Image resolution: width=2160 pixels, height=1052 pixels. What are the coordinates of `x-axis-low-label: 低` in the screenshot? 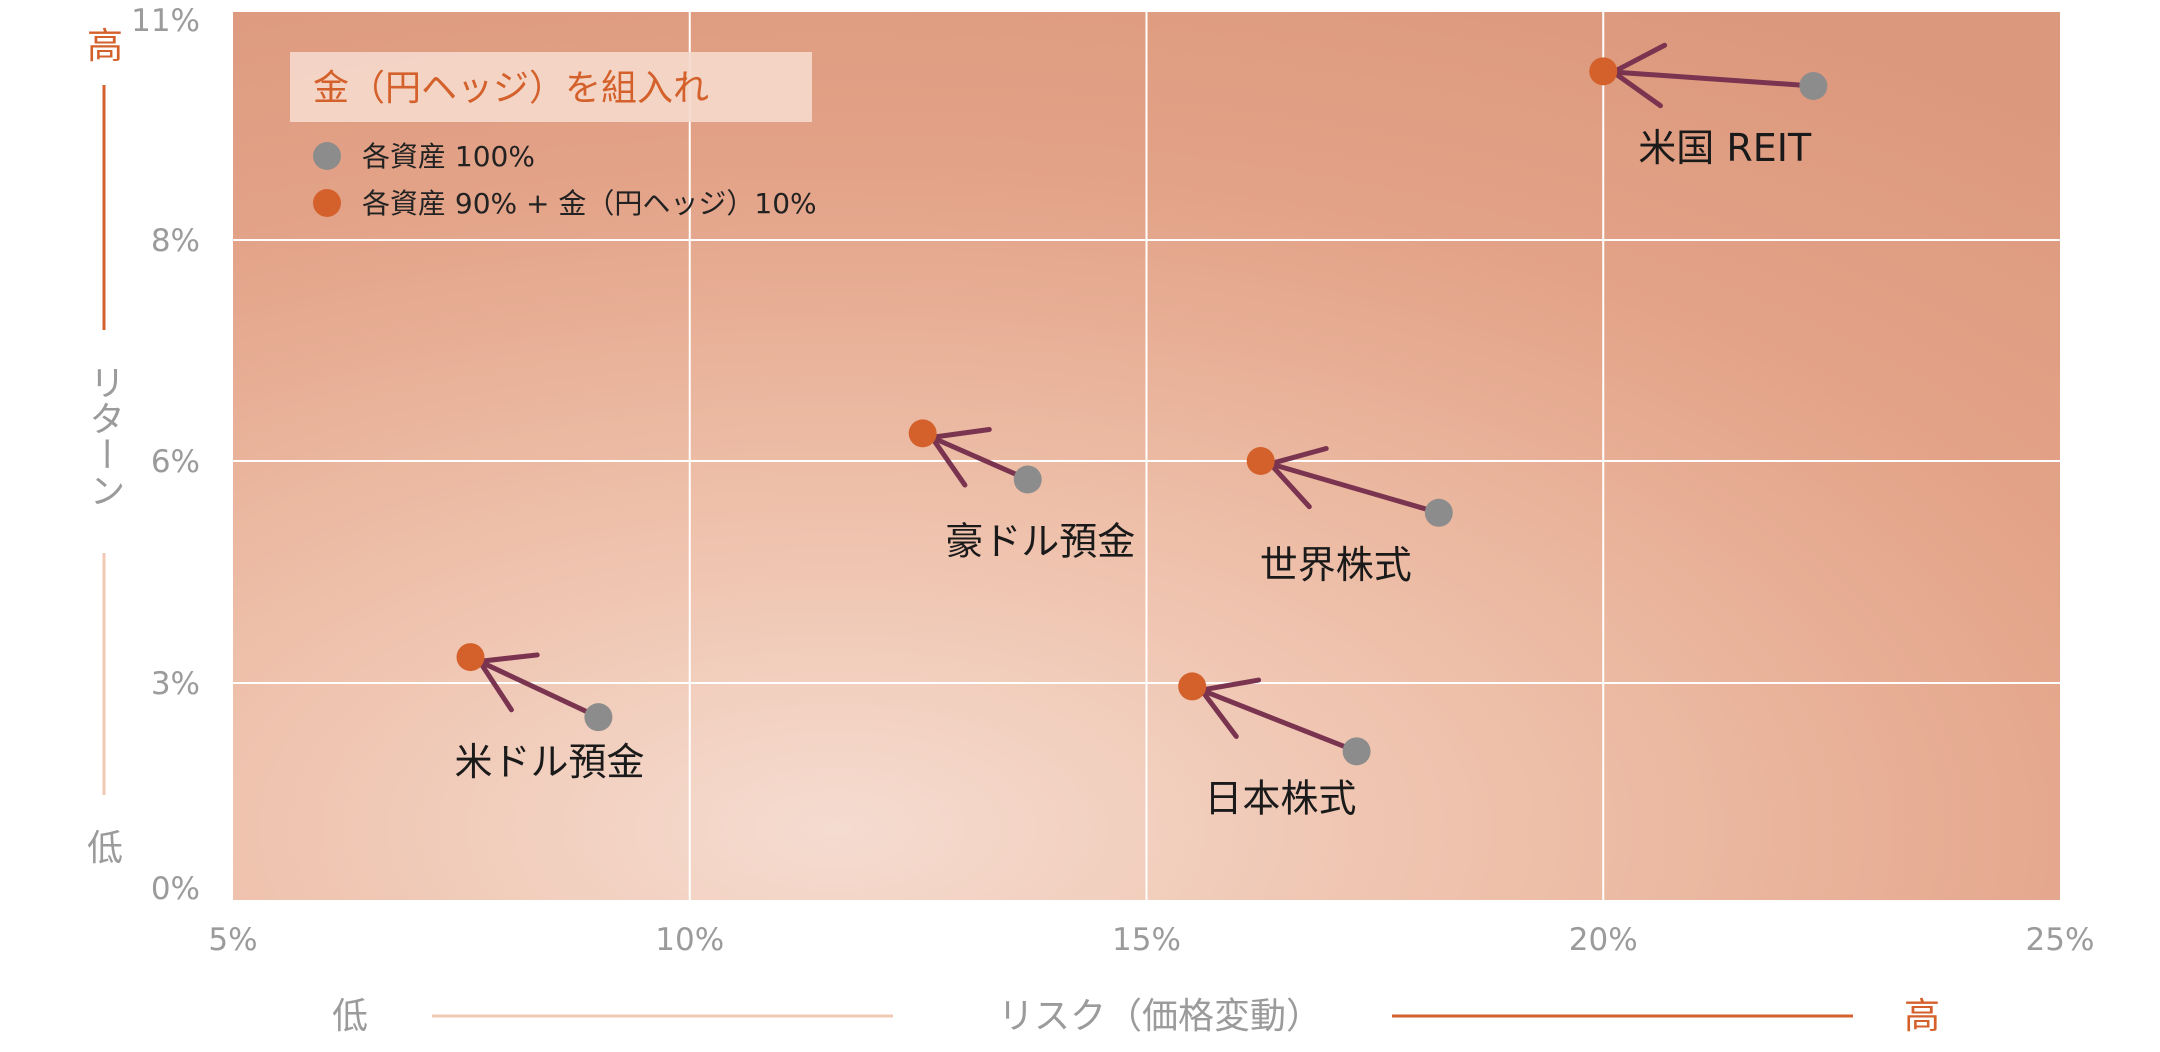 It's located at (350, 1016).